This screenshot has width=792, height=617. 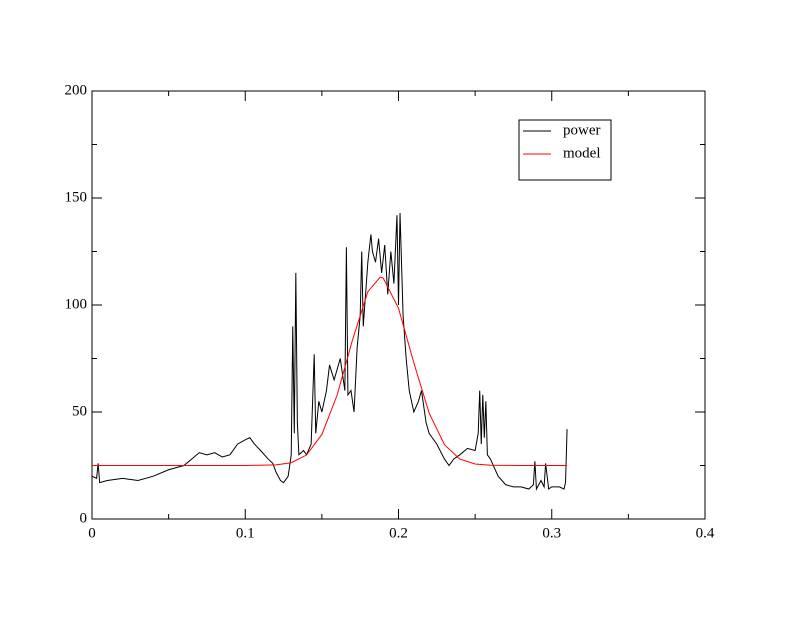 What do you see at coordinates (76, 304) in the screenshot?
I see `y-tick-label: 100` at bounding box center [76, 304].